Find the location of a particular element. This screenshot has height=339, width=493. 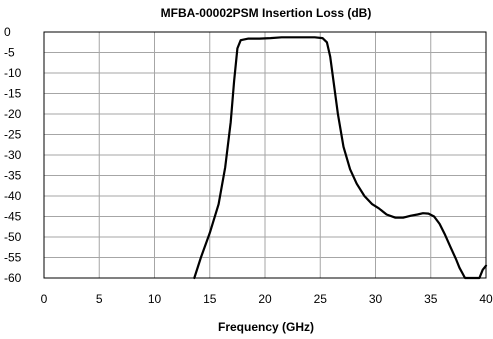

y-tick-label: -40 is located at coordinates (13, 196).